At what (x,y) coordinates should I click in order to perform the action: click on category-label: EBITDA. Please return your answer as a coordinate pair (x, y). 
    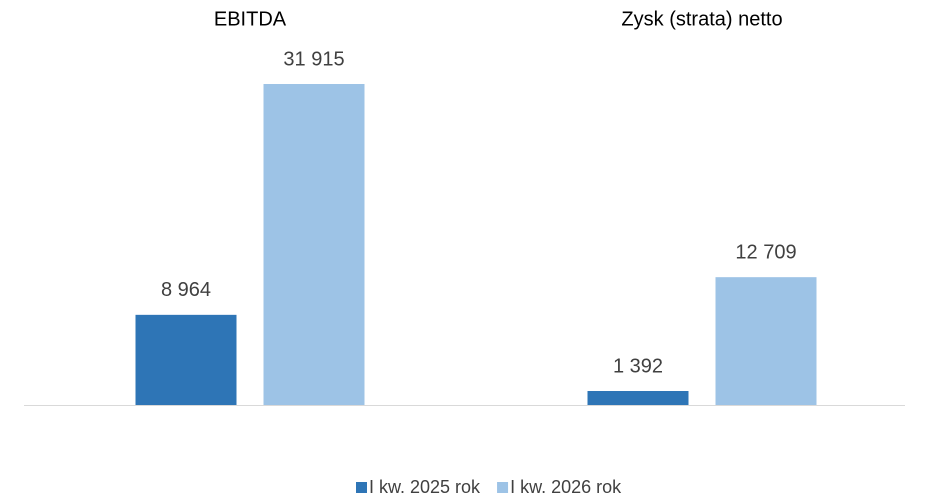
    Looking at the image, I should click on (250, 19).